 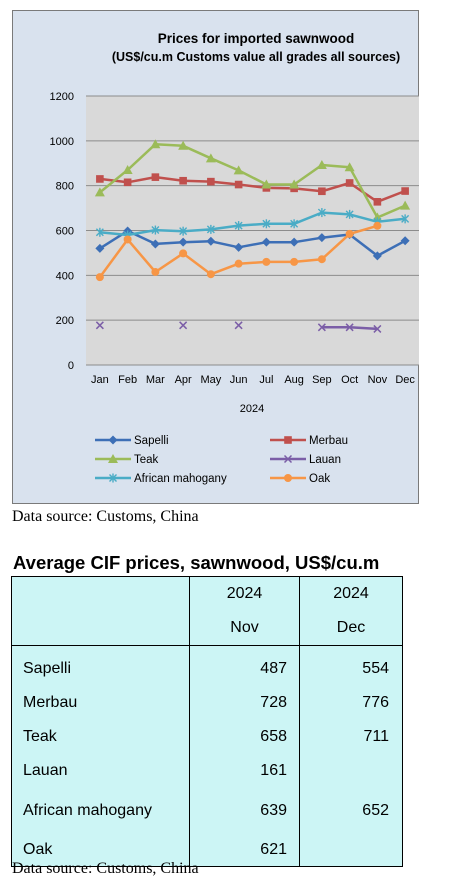 What do you see at coordinates (244, 811) in the screenshot?
I see `value-nov: 639` at bounding box center [244, 811].